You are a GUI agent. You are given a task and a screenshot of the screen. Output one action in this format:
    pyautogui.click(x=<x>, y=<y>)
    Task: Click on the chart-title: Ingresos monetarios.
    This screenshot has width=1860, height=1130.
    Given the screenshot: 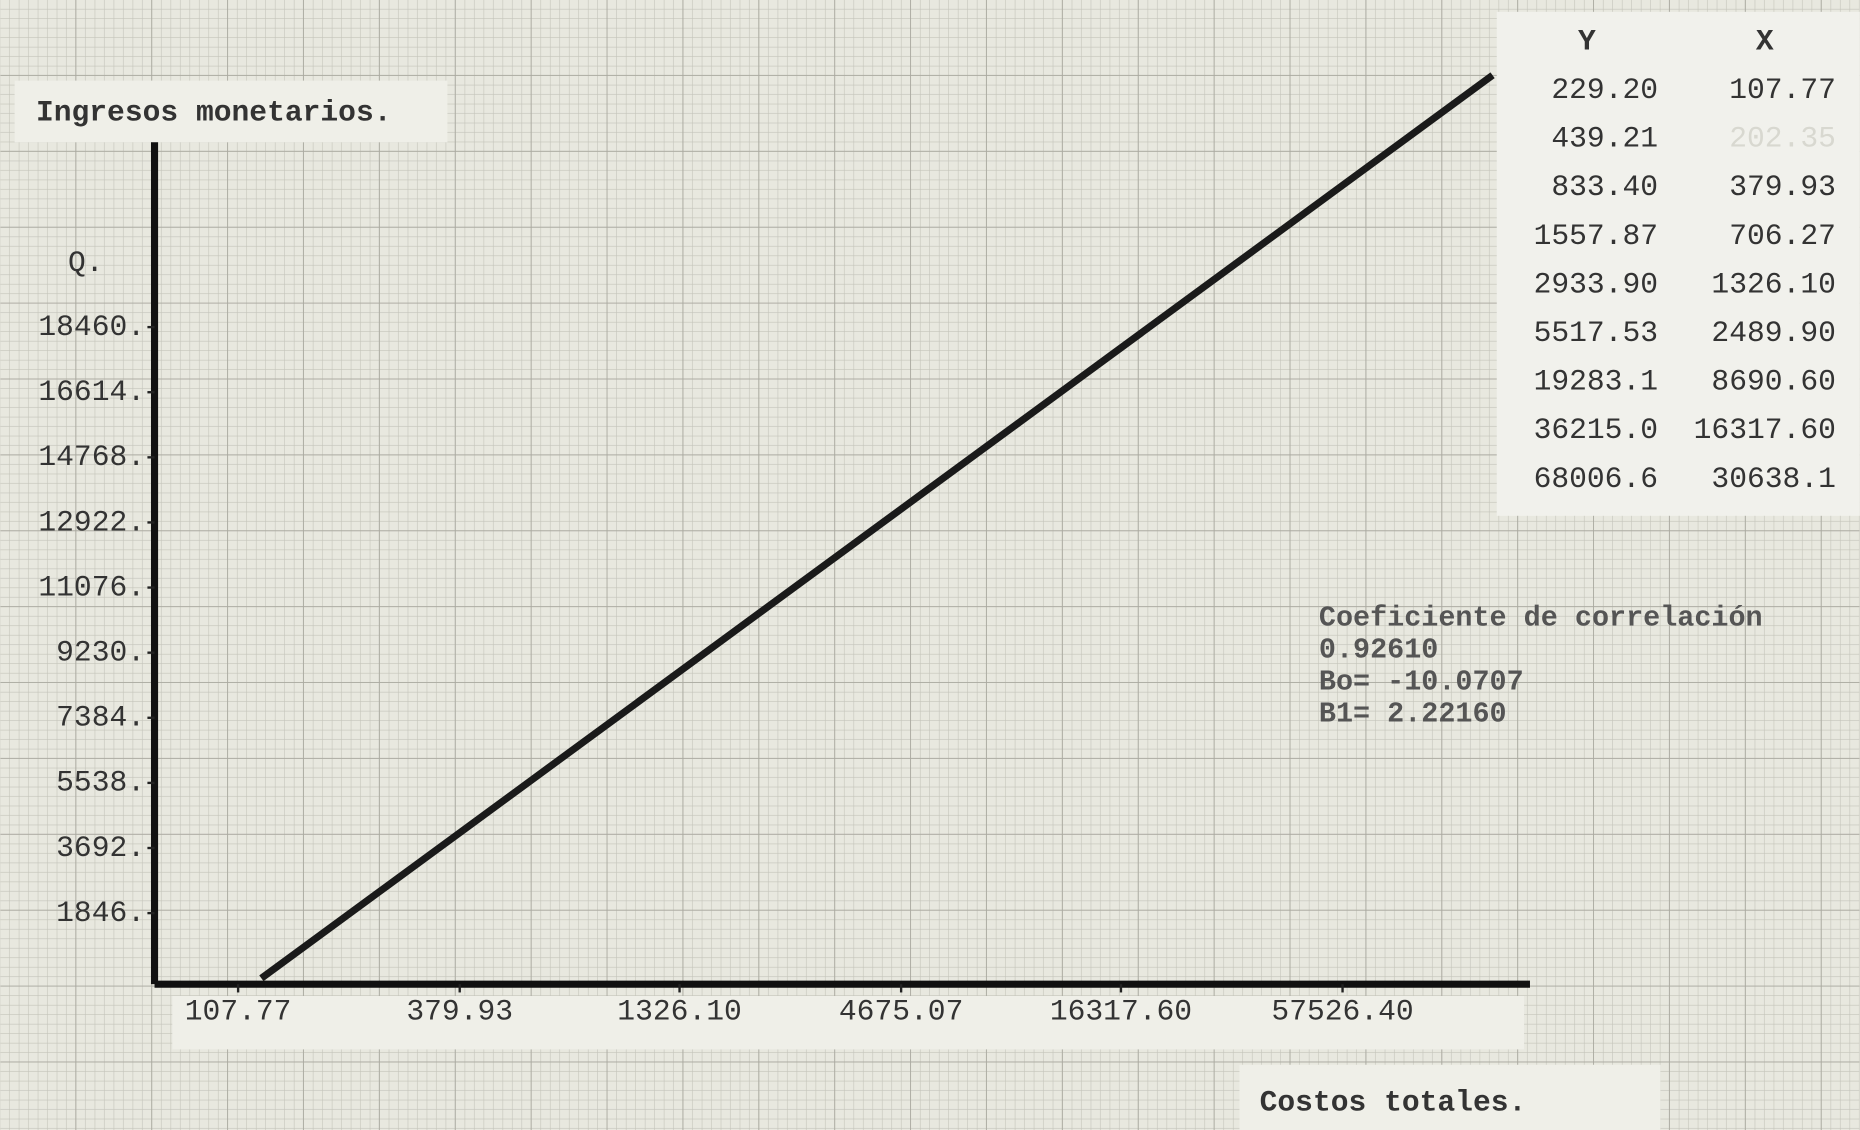 What is the action you would take?
    pyautogui.click(x=214, y=112)
    